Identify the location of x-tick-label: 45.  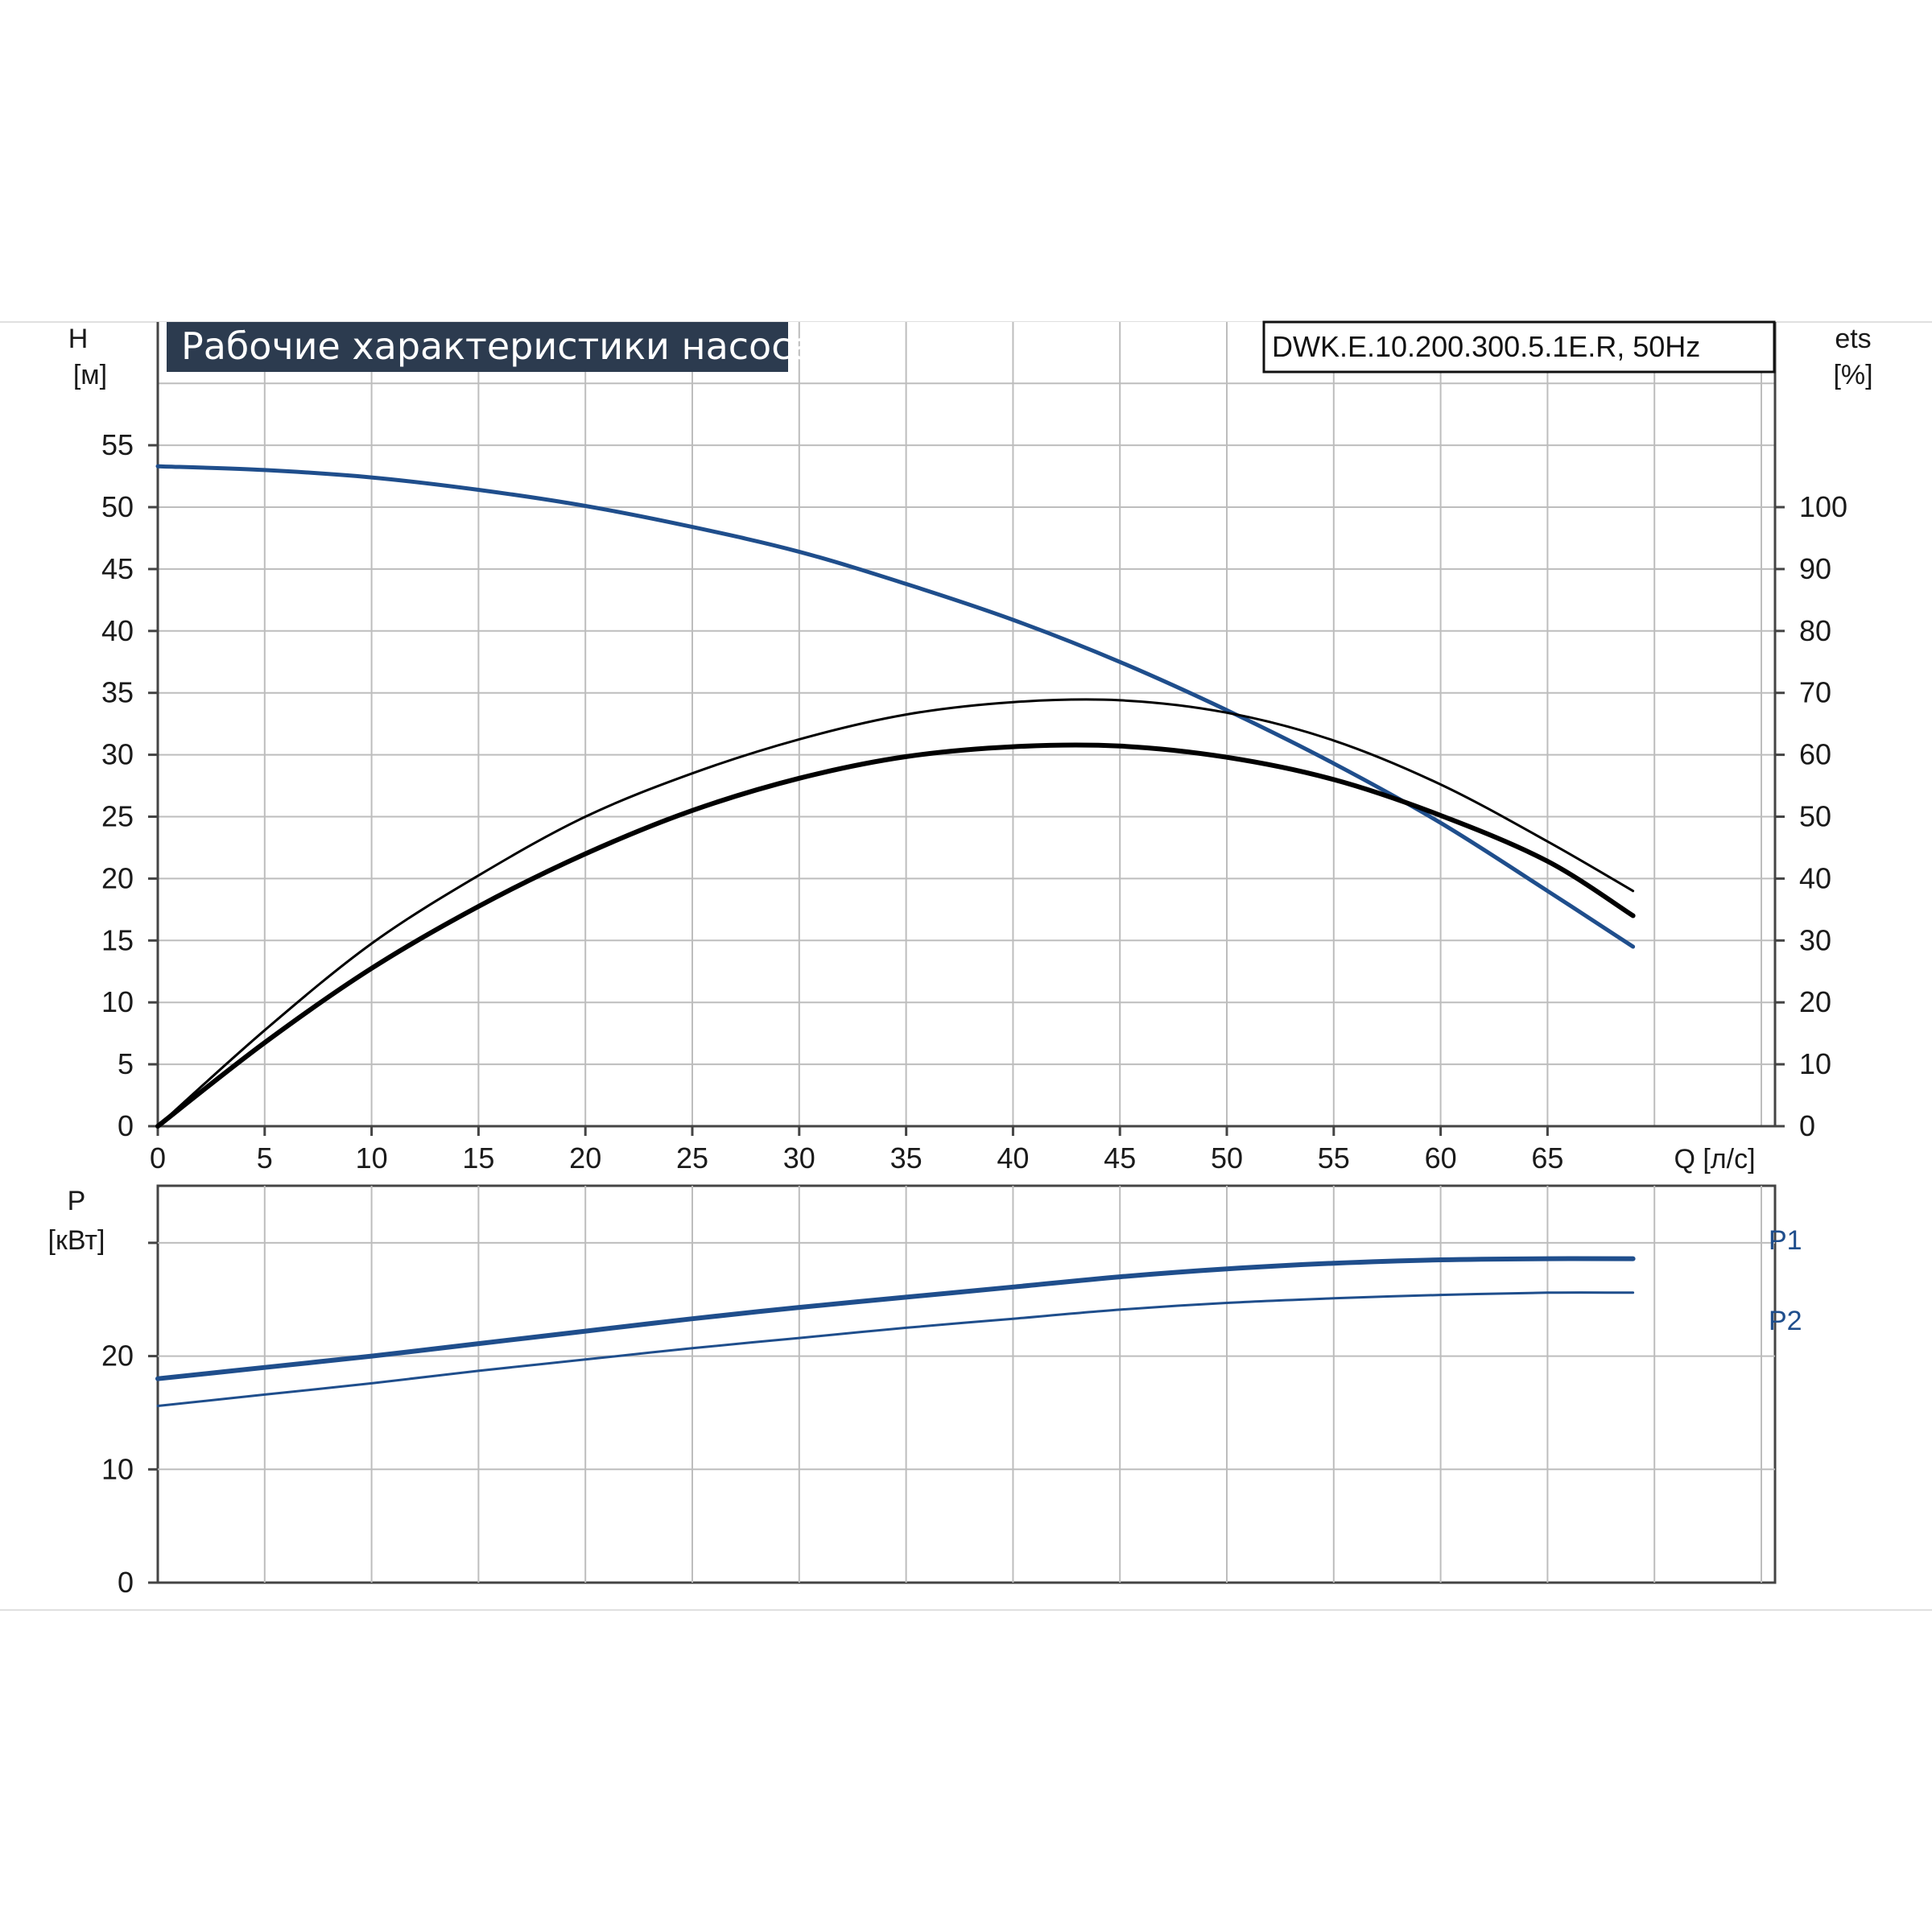
(1120, 1157).